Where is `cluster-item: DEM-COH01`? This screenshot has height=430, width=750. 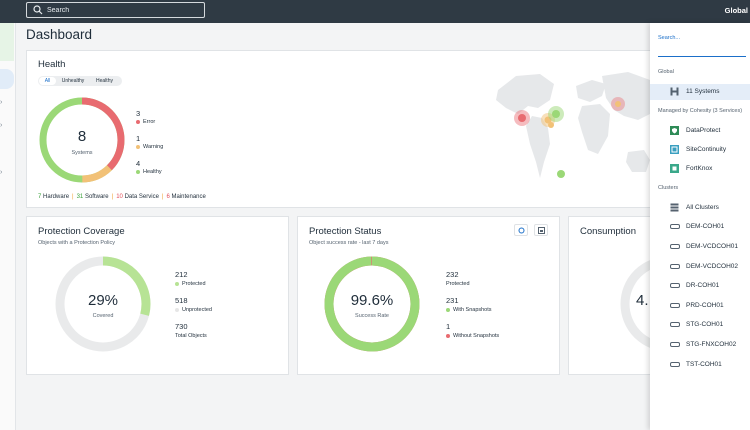
cluster-item: DEM-COH01 is located at coordinates (700, 227).